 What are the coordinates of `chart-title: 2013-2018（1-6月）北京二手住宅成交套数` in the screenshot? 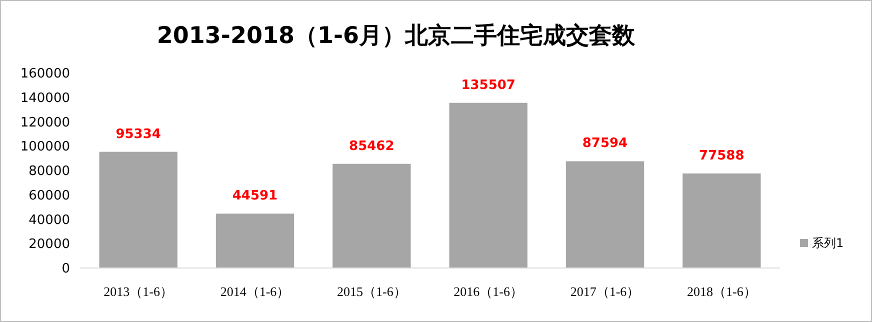 It's located at (396, 35).